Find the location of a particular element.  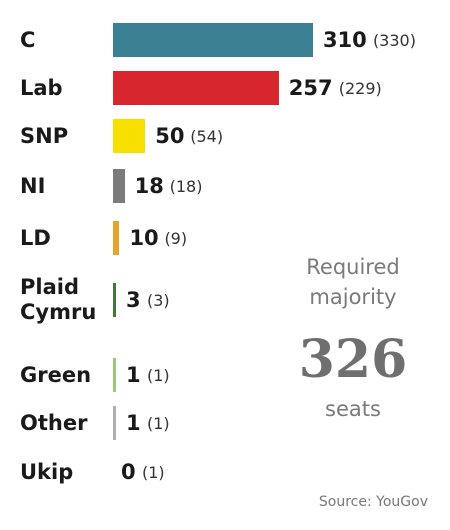

previous-label: (54) is located at coordinates (207, 136).